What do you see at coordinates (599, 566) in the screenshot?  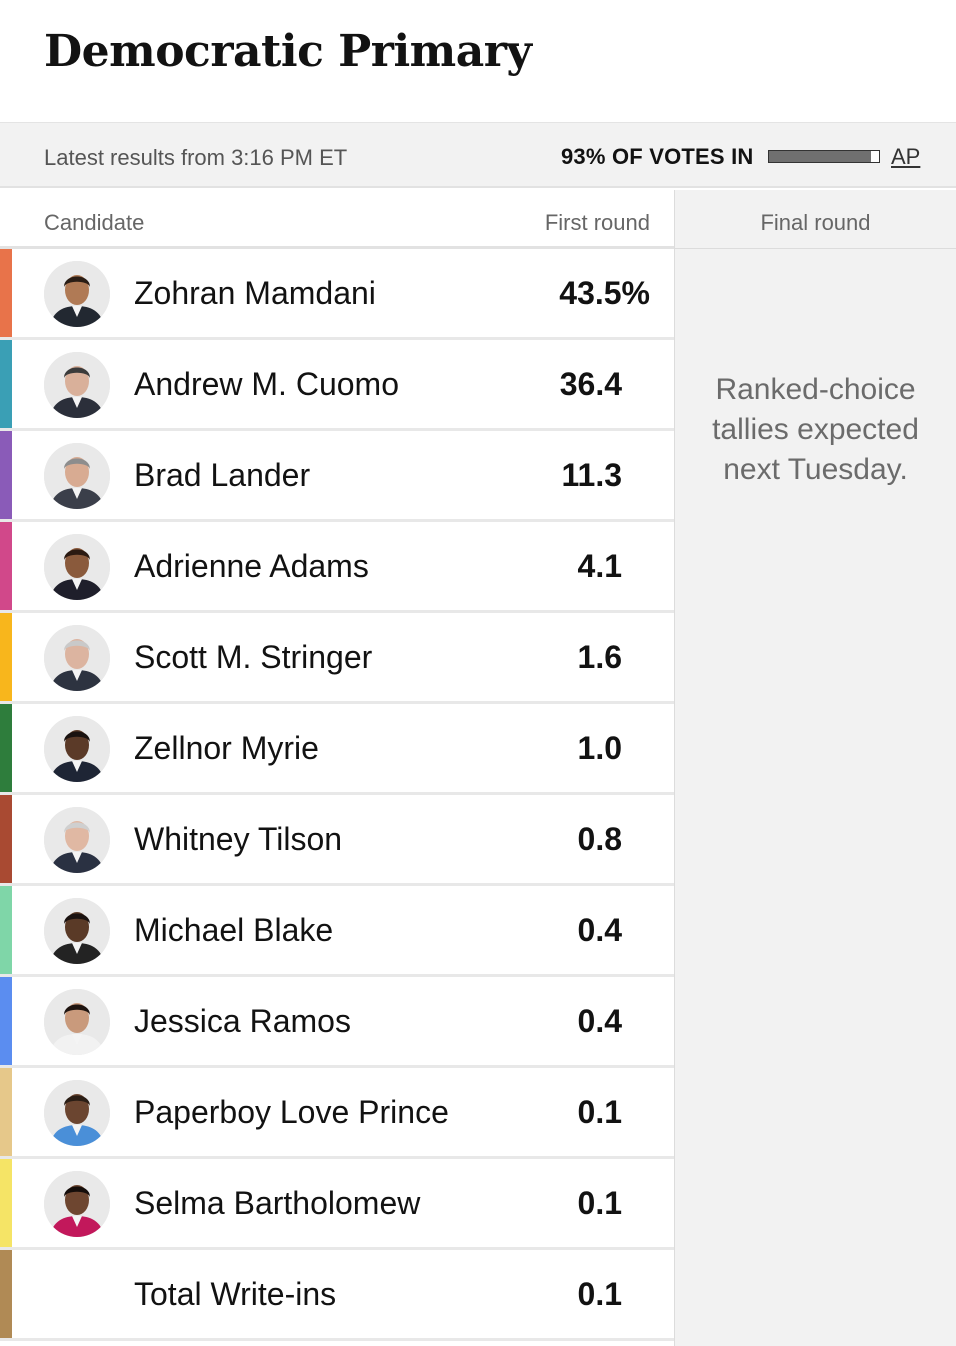 I see `first-round-percent: 4.1` at bounding box center [599, 566].